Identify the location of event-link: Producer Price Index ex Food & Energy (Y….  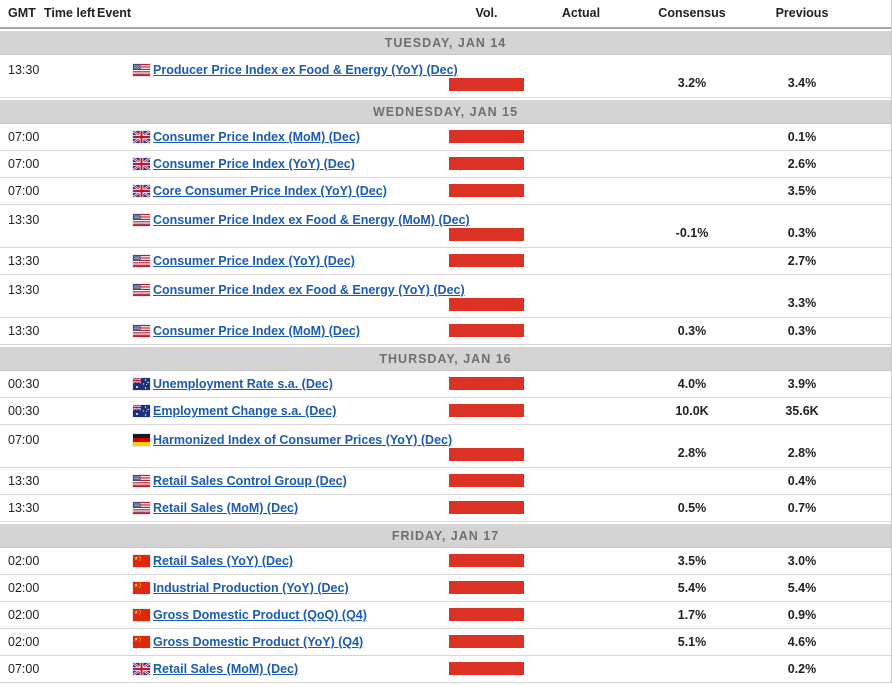
(305, 70).